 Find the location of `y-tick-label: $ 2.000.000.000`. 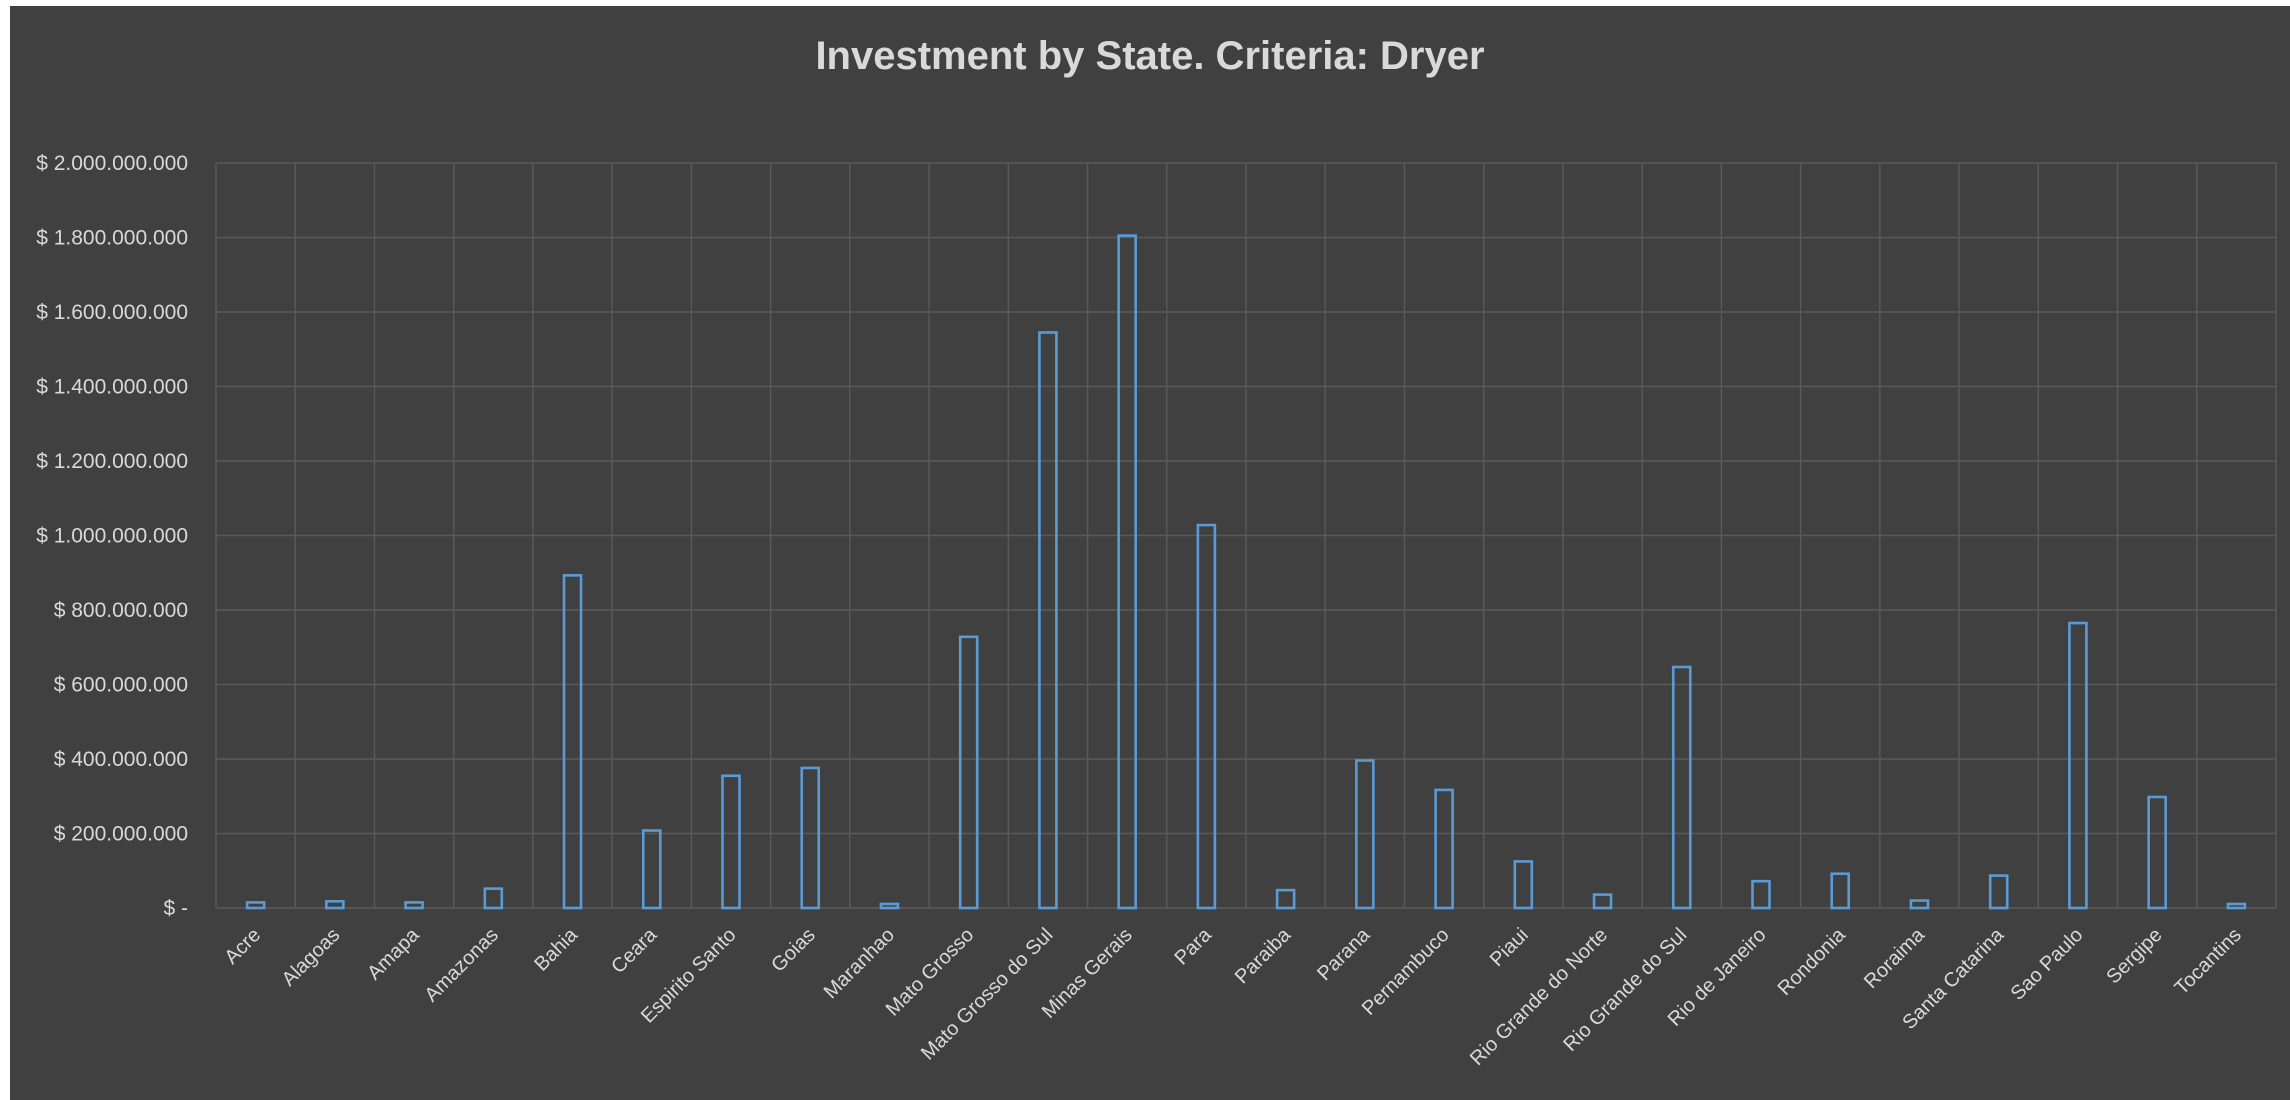

y-tick-label: $ 2.000.000.000 is located at coordinates (112, 163).